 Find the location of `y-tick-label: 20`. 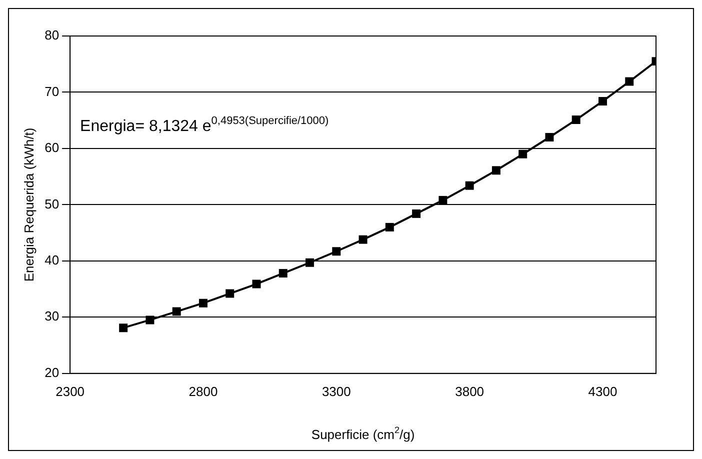

y-tick-label: 20 is located at coordinates (52, 372).